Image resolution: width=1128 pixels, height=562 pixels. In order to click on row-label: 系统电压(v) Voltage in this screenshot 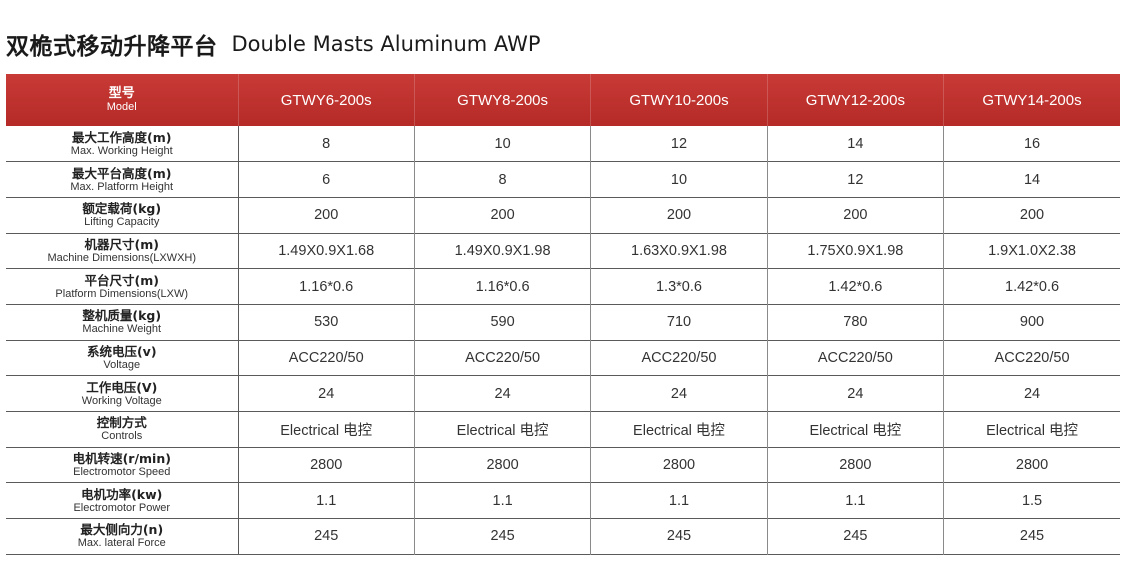, I will do `click(122, 358)`.